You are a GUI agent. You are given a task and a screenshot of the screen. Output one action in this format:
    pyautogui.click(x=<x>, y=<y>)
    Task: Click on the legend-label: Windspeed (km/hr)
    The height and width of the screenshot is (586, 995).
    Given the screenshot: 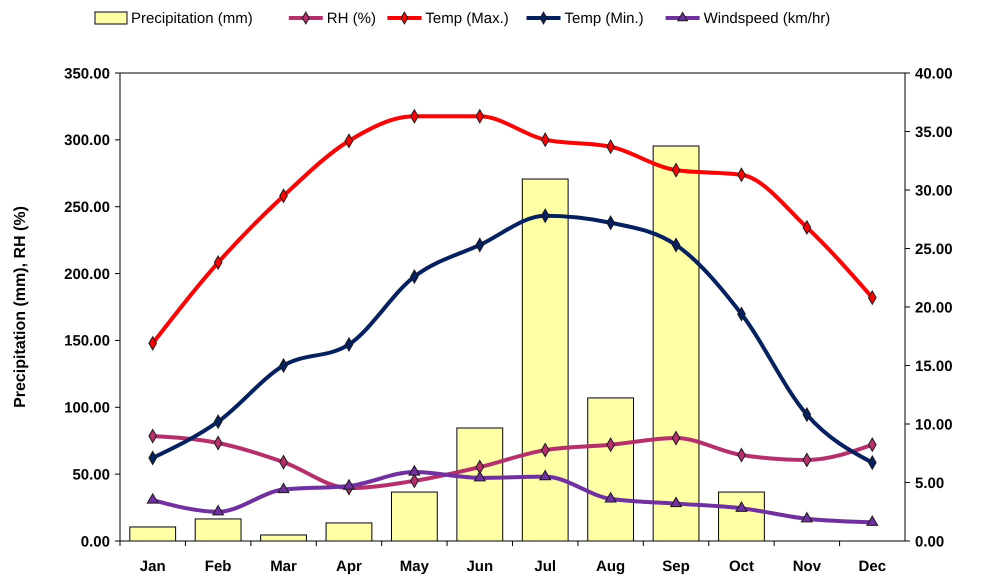 What is the action you would take?
    pyautogui.click(x=767, y=18)
    